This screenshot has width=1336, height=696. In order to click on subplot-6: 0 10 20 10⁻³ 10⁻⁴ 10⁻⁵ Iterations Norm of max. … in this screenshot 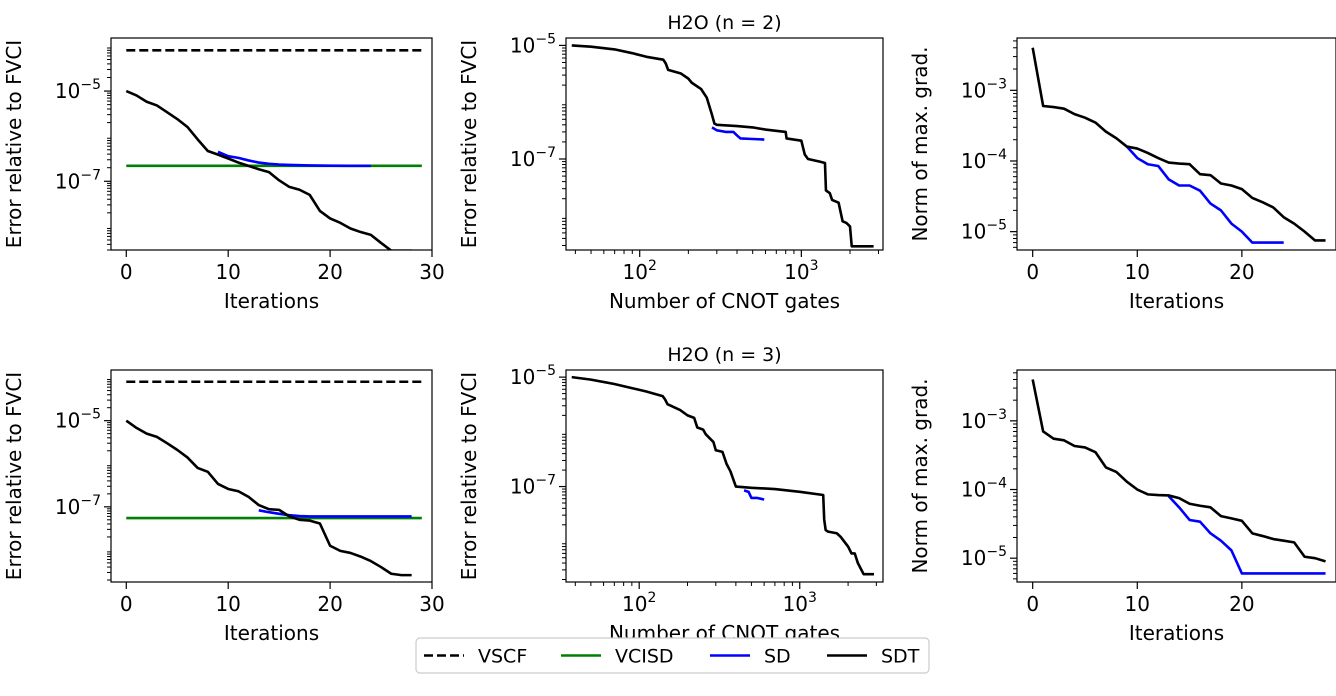, I will do `click(1122, 507)`.